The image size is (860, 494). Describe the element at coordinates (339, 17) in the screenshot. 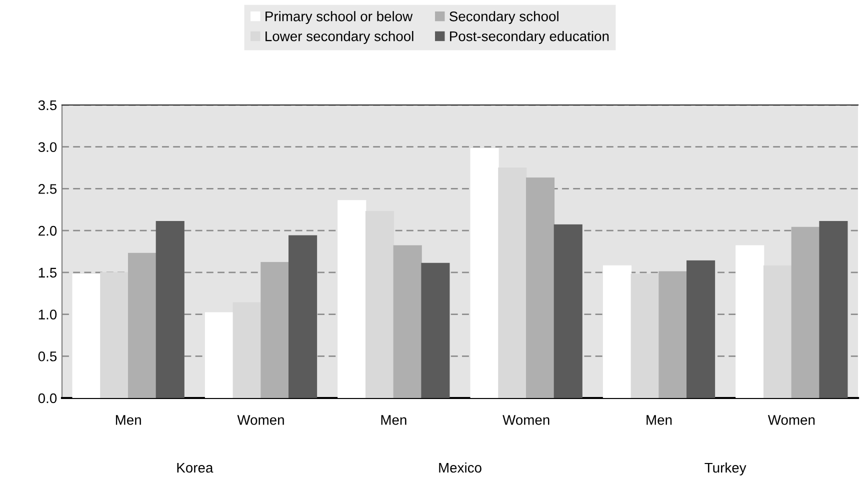

I see `legend-label: Primary school or below` at that location.